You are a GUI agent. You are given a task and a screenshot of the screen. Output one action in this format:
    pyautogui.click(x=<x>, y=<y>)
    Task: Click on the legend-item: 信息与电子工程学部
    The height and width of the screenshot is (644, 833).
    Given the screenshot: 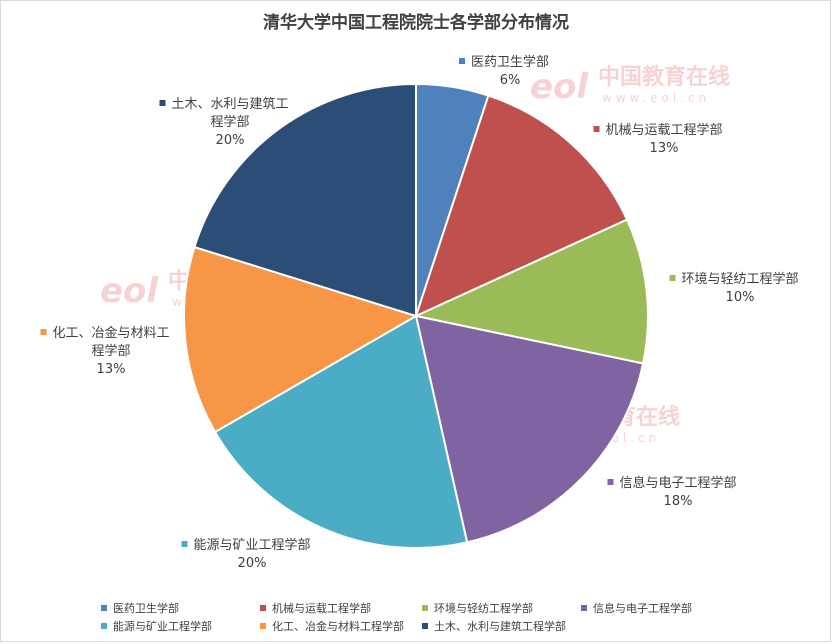 What is the action you would take?
    pyautogui.click(x=636, y=608)
    